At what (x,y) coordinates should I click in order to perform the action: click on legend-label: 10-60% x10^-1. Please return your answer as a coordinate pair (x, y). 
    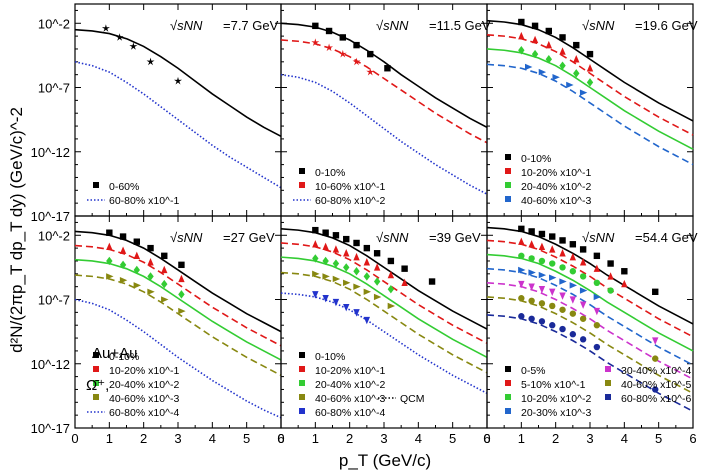
    Looking at the image, I should click on (350, 187).